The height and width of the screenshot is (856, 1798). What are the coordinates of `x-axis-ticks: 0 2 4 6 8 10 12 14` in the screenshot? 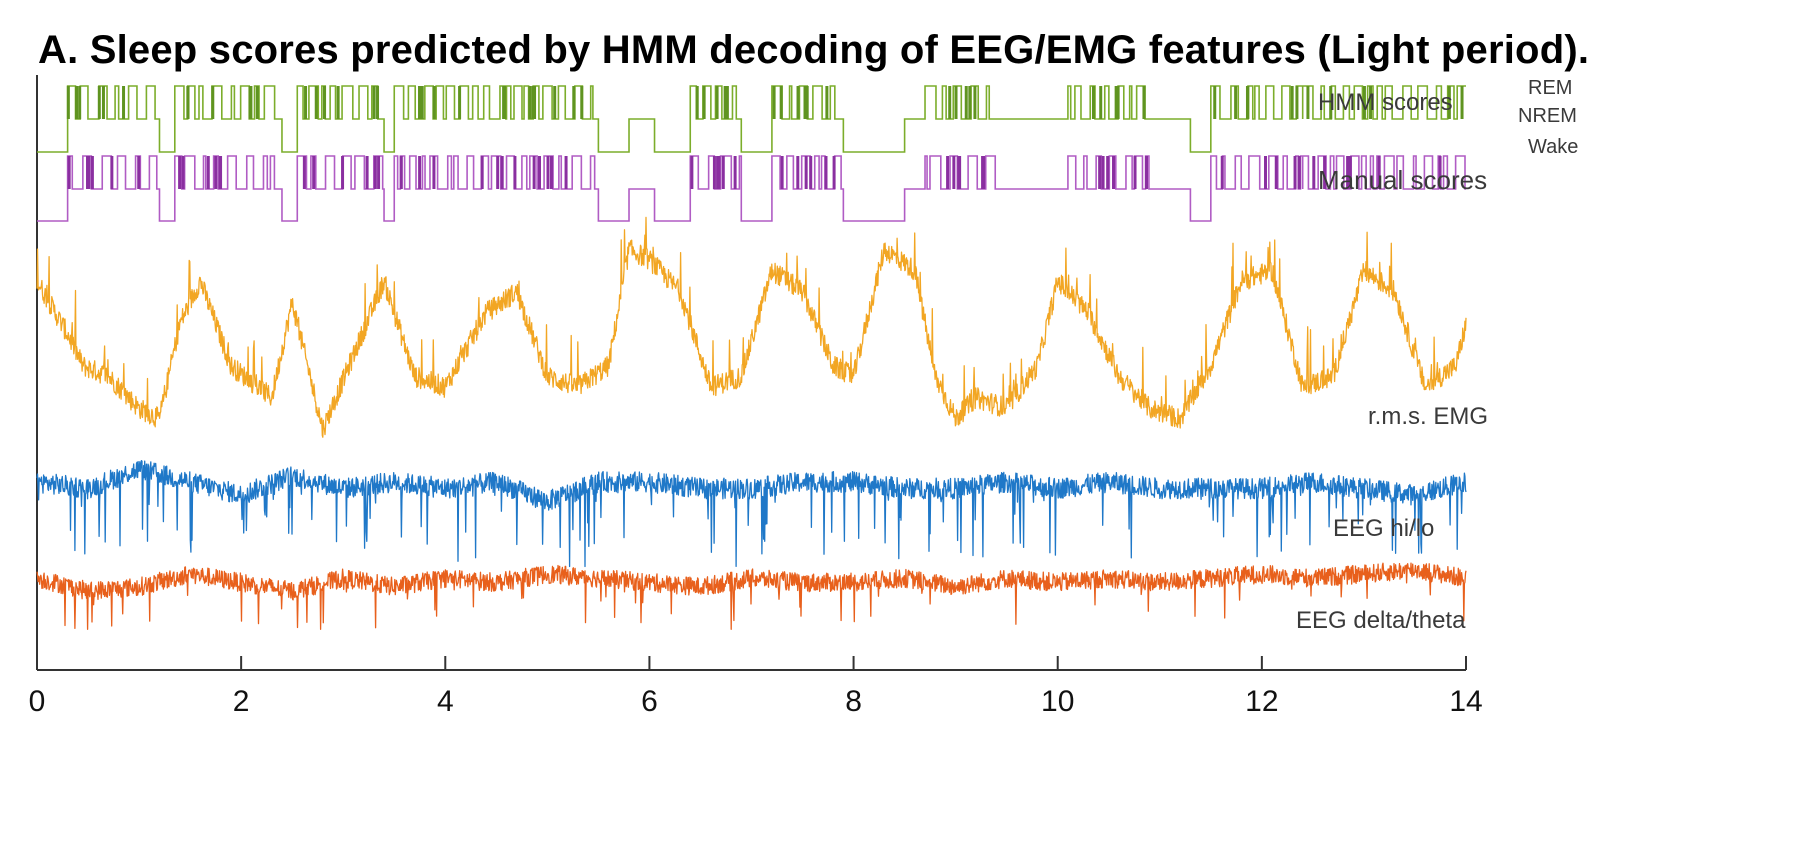 It's located at (756, 687).